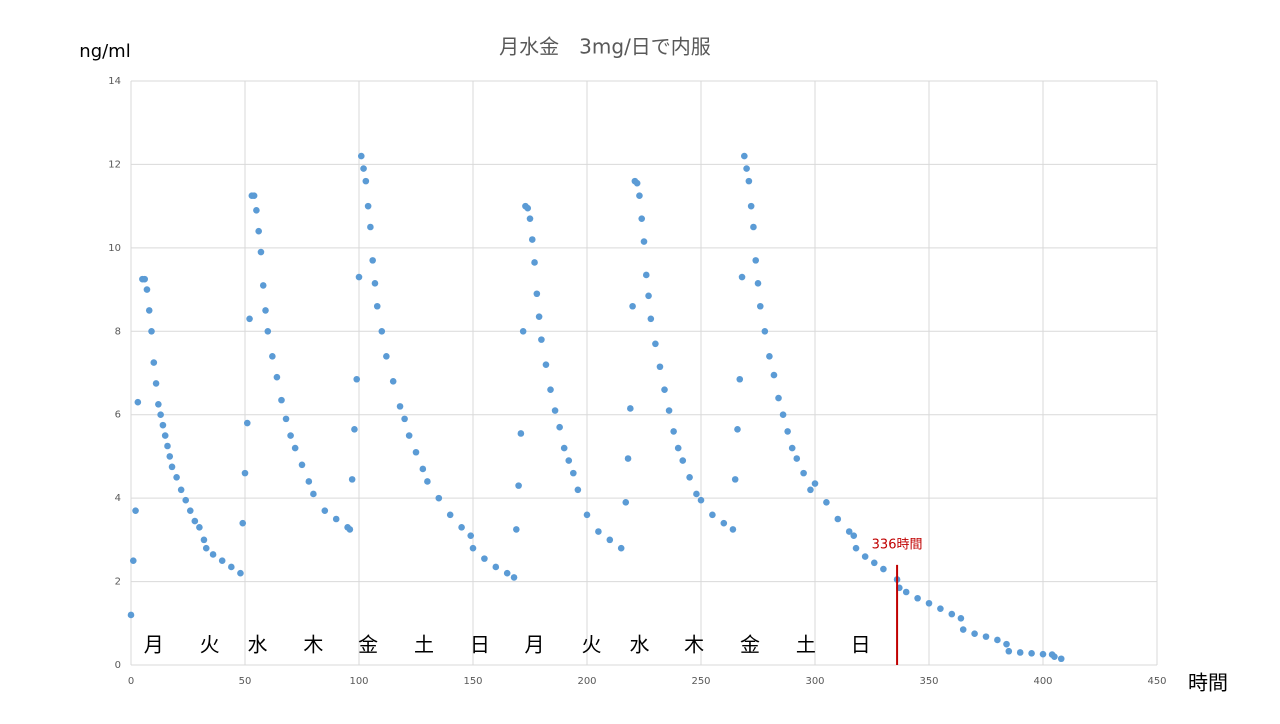 Image resolution: width=1280 pixels, height=724 pixels. I want to click on x-tick-label: 400, so click(1042, 681).